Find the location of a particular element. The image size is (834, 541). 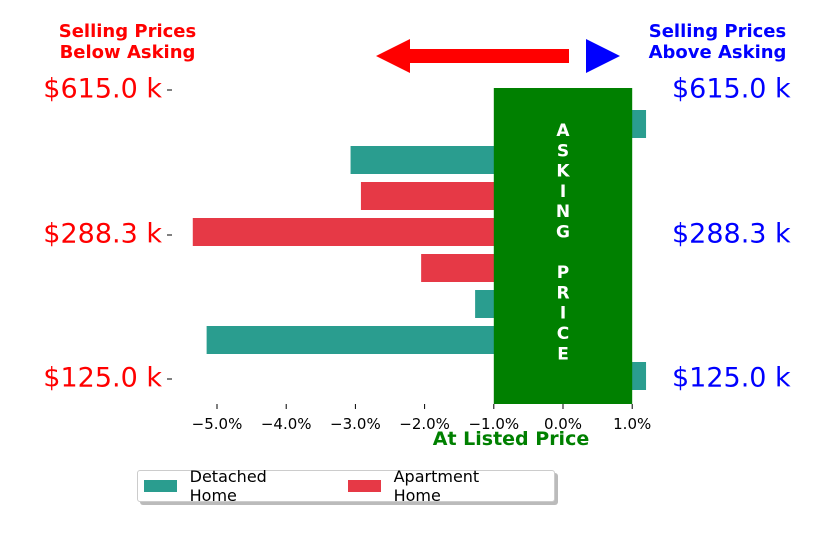

x-tick-label-0: −5.0% is located at coordinates (217, 424).